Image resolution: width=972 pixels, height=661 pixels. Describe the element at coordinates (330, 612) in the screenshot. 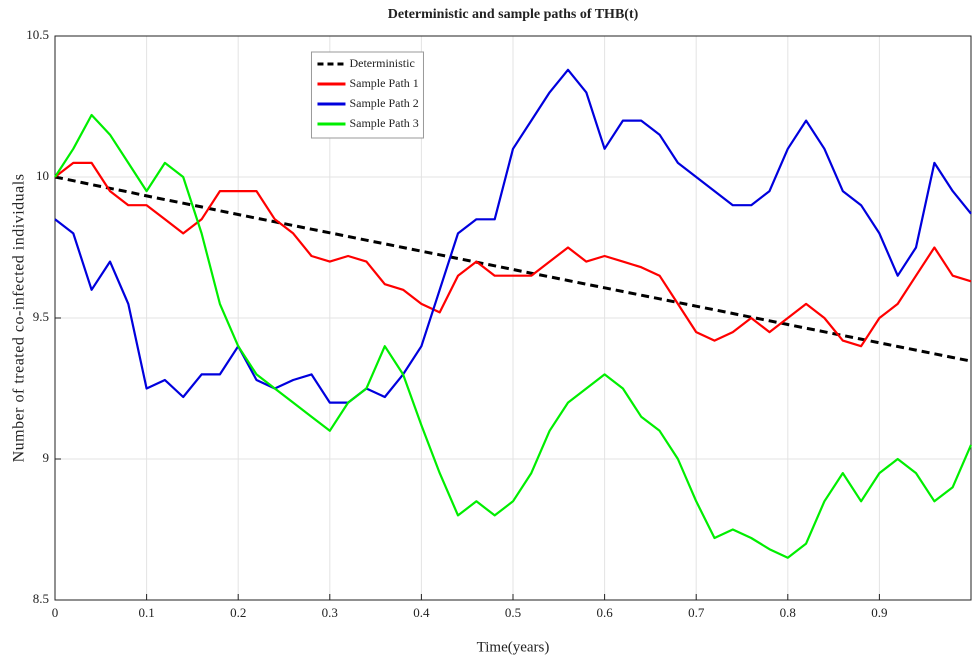

I see `x-tick-label: 0.3` at that location.